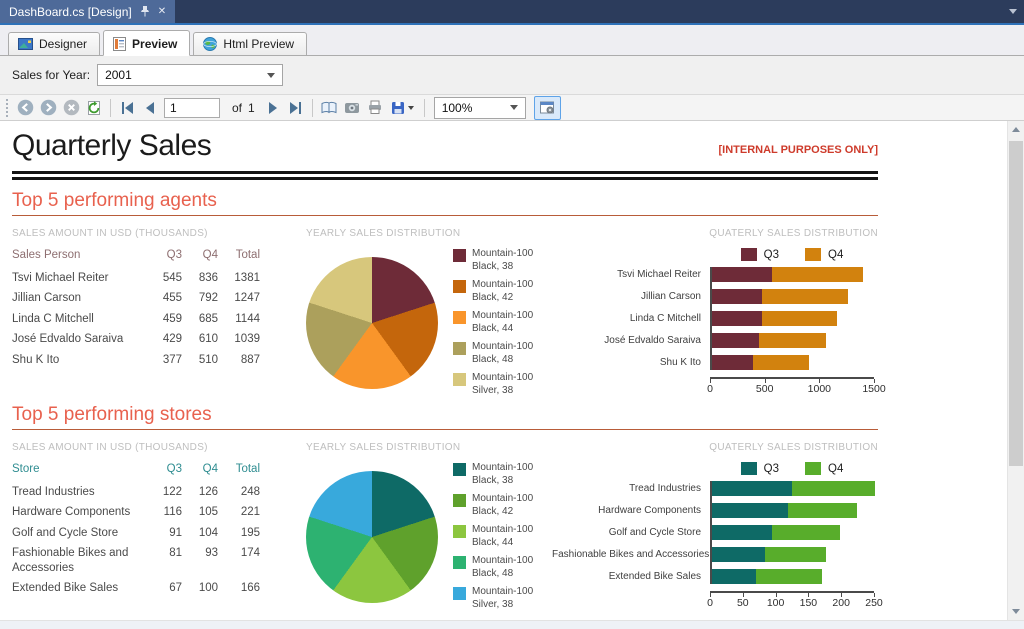 This screenshot has width=1024, height=629. Describe the element at coordinates (1013, 11) in the screenshot. I see `chevron-down-icon` at that location.